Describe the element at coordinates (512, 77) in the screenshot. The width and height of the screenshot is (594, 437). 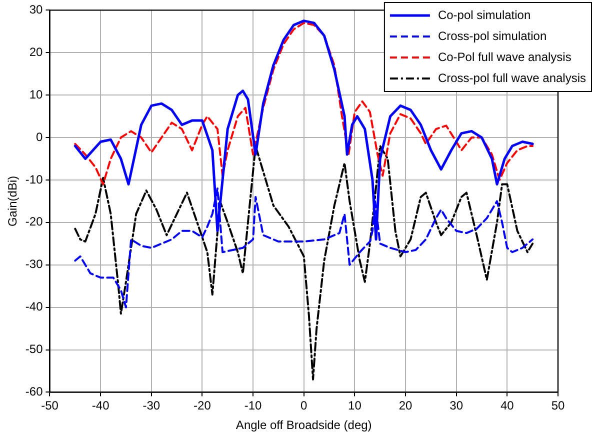
I see `legend-label: Cross-pol full wave analysis` at that location.